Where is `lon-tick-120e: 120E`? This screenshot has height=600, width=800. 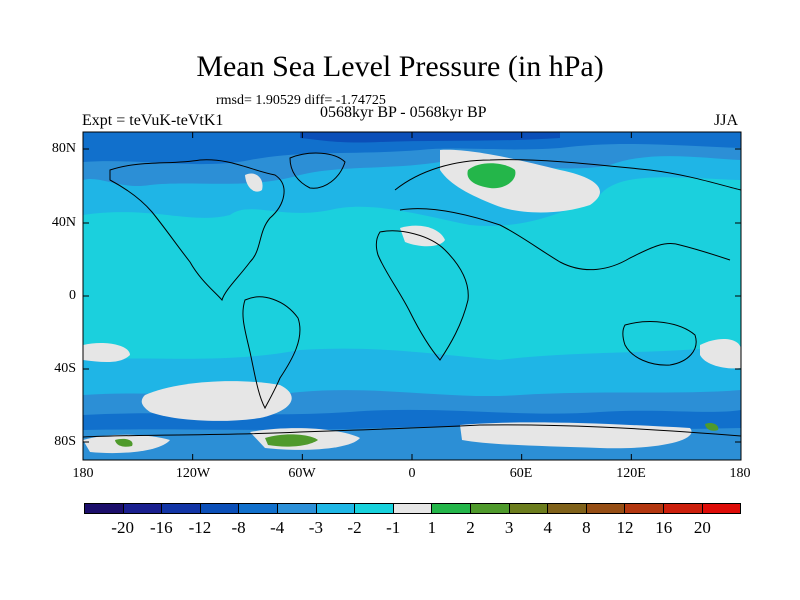
lon-tick-120e: 120E is located at coordinates (631, 473).